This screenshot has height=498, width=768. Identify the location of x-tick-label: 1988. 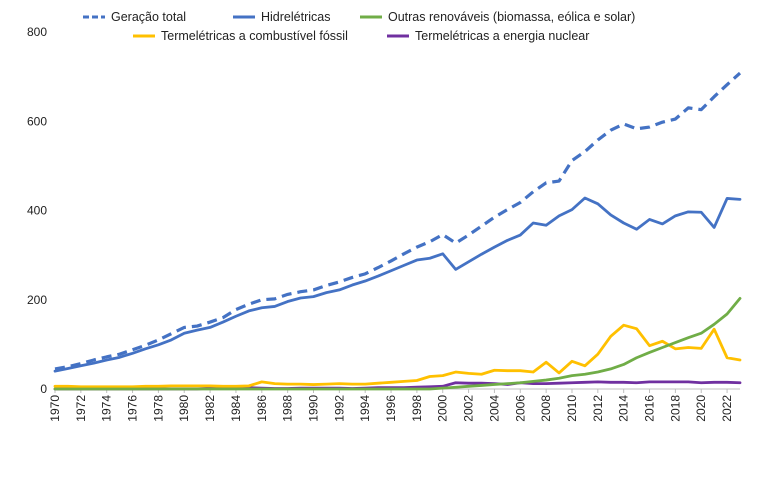
(288, 408).